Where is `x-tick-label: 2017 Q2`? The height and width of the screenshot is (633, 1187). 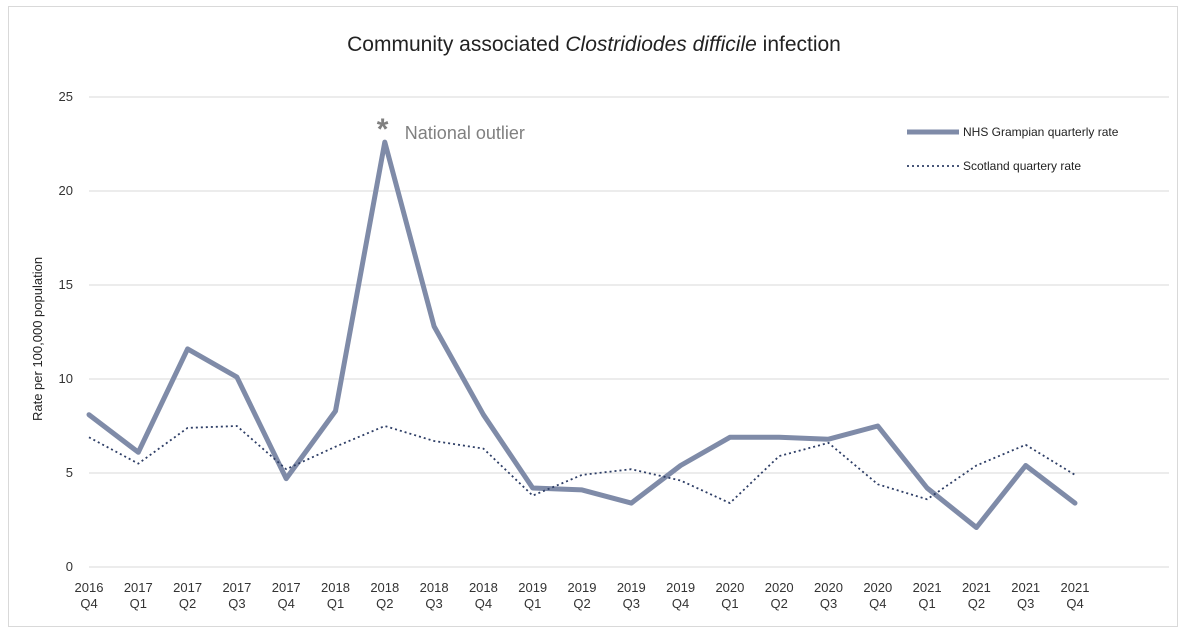 x-tick-label: 2017 Q2 is located at coordinates (187, 595).